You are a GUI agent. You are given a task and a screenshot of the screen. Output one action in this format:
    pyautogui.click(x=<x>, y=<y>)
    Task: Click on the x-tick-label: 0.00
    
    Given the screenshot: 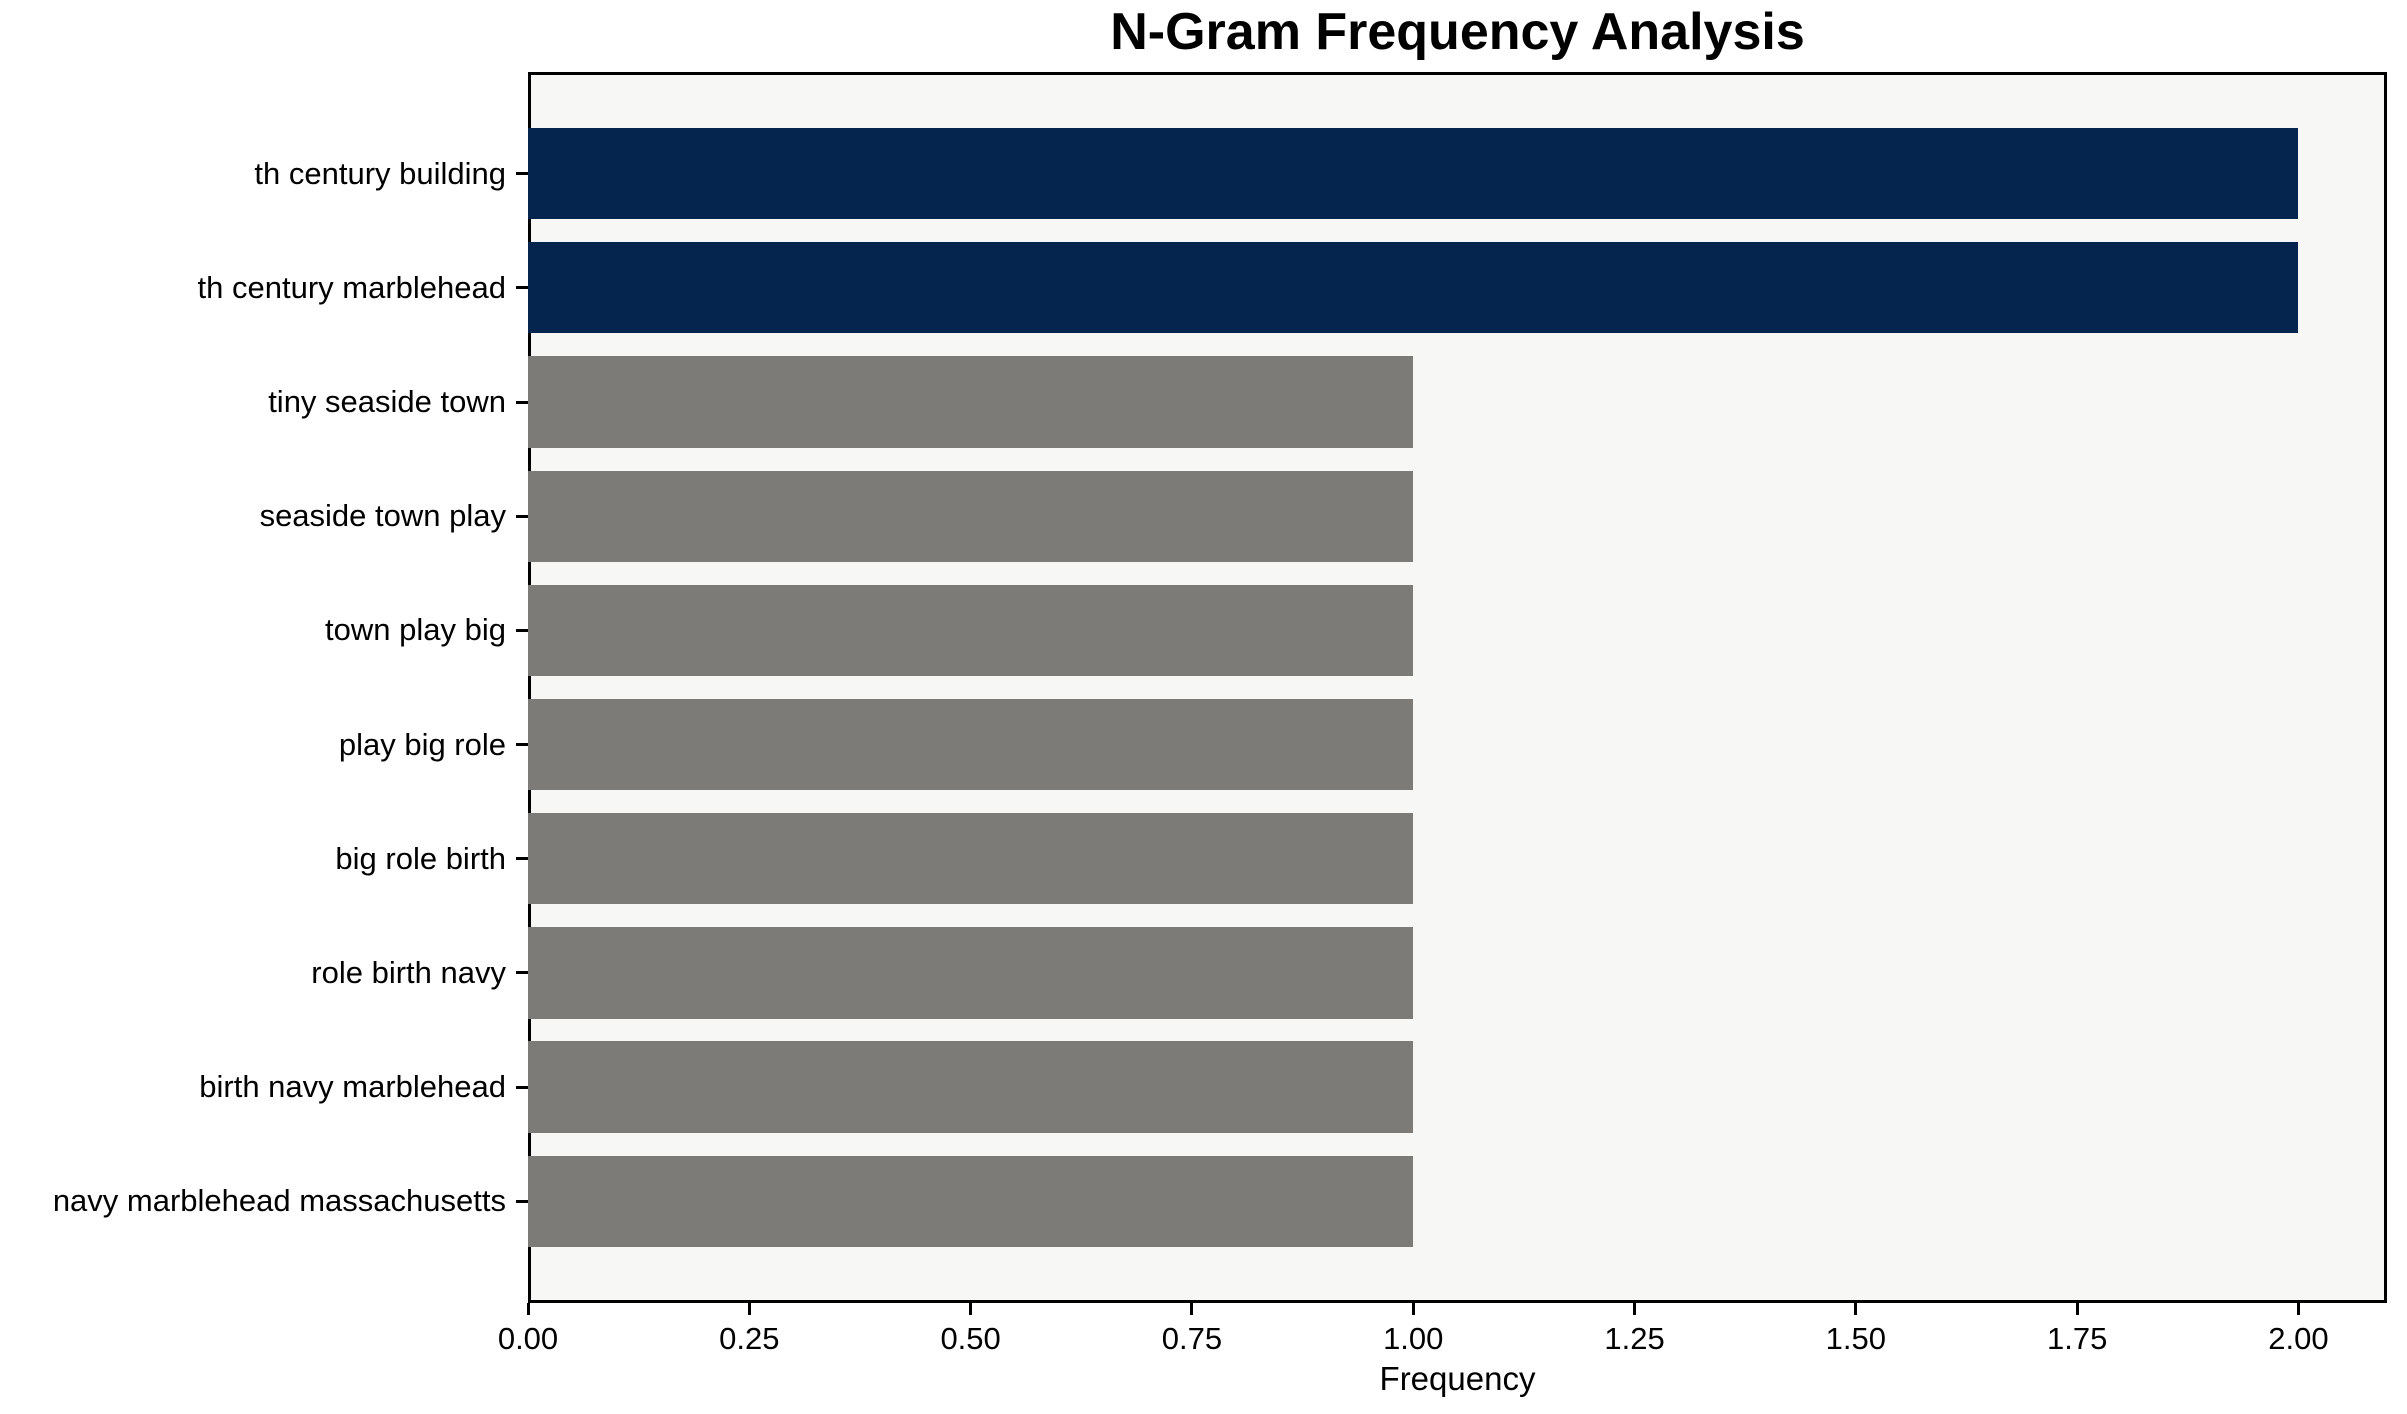 What is the action you would take?
    pyautogui.click(x=528, y=1338)
    